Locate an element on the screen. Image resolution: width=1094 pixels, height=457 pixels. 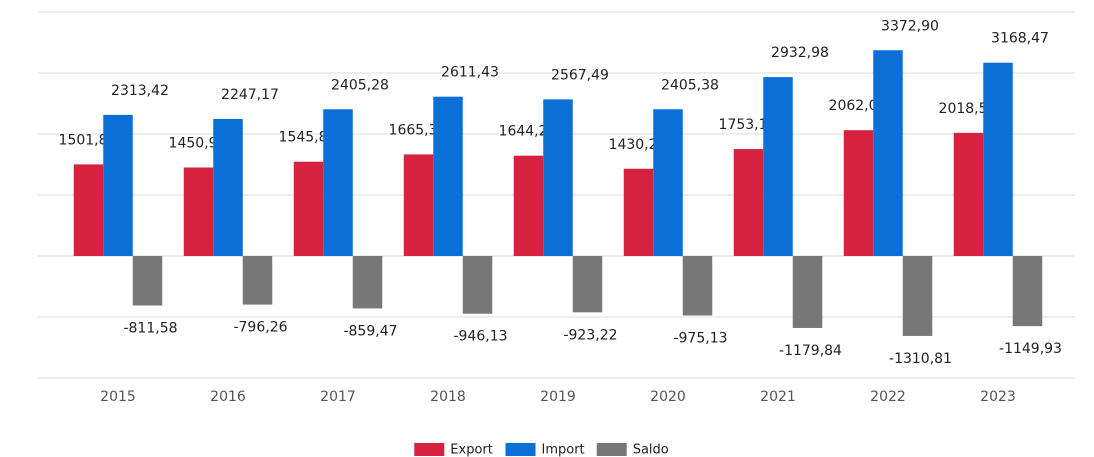
data-label: 1430,25 is located at coordinates (638, 145).